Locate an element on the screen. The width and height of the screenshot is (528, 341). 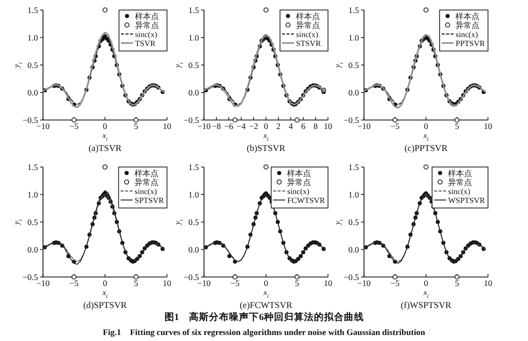
legend-label: PPTSVR is located at coordinates (471, 43).